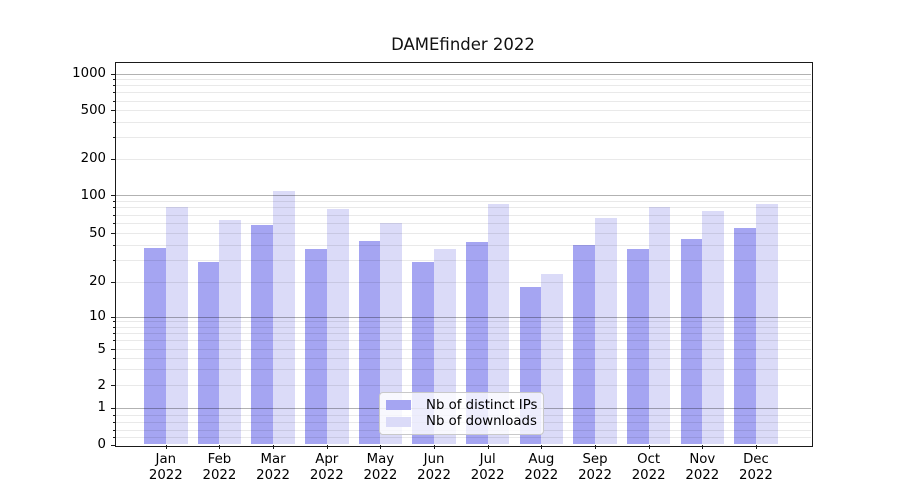 The width and height of the screenshot is (900, 500). Describe the element at coordinates (101, 349) in the screenshot. I see `y-tick-label: 5` at that location.